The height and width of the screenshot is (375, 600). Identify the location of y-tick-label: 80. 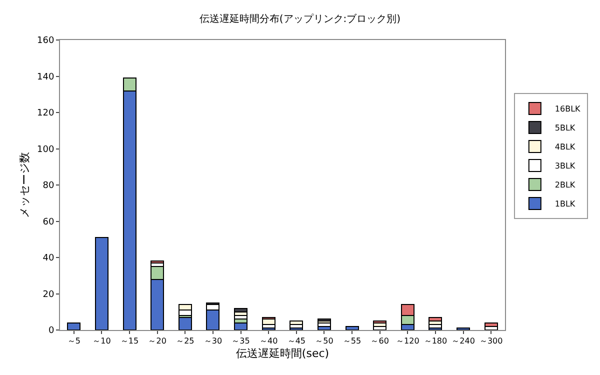
(48, 186).